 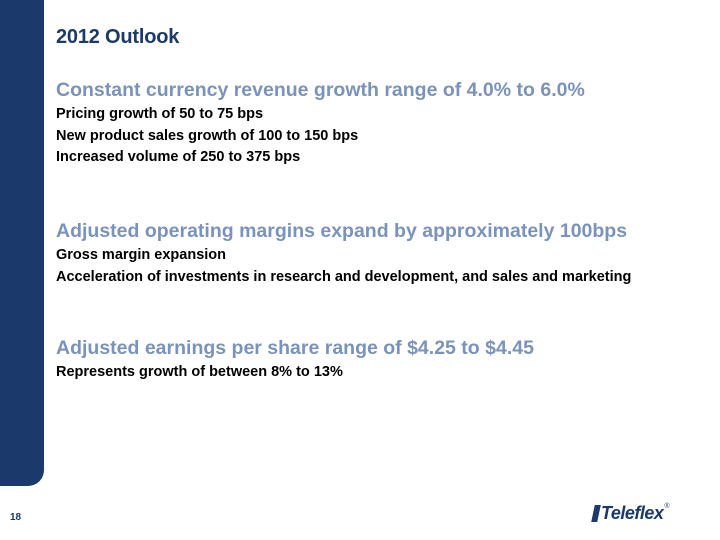 I want to click on company-logo: Teleflex ®, so click(x=630, y=513).